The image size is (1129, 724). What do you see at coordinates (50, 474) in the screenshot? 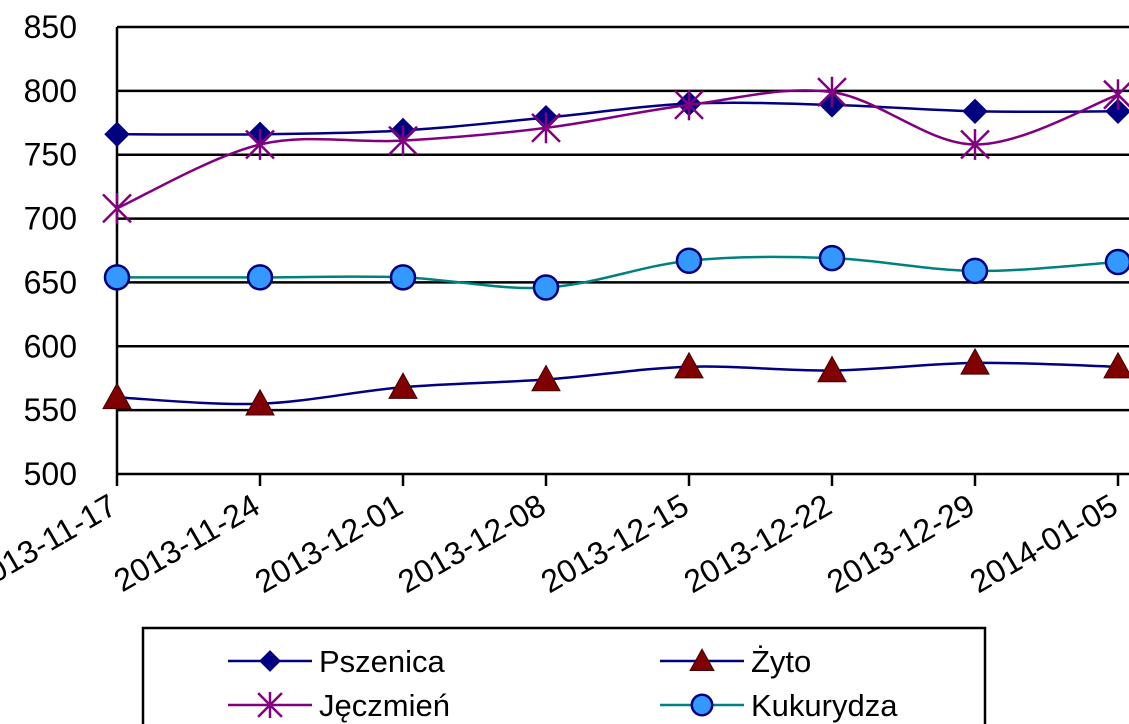
I see `y-tick-label: 500` at bounding box center [50, 474].